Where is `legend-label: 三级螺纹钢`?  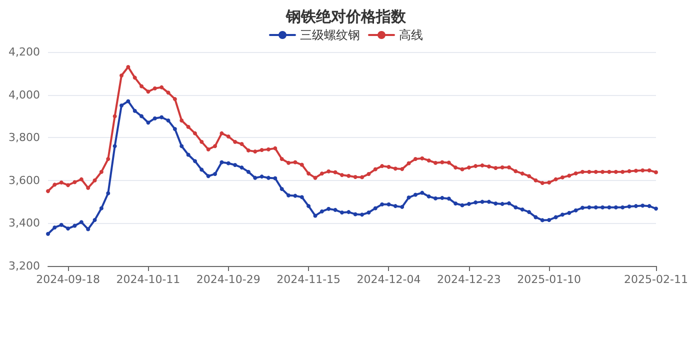
legend-label: 三级螺纹钢 is located at coordinates (330, 35).